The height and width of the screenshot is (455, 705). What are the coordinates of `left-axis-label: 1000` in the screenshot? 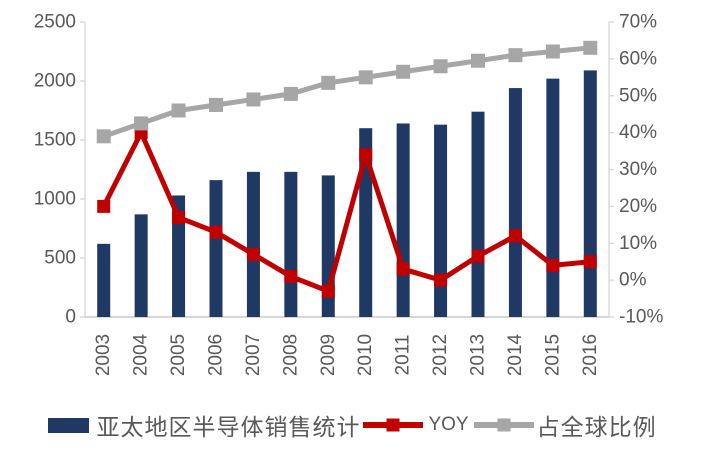 It's located at (55, 199).